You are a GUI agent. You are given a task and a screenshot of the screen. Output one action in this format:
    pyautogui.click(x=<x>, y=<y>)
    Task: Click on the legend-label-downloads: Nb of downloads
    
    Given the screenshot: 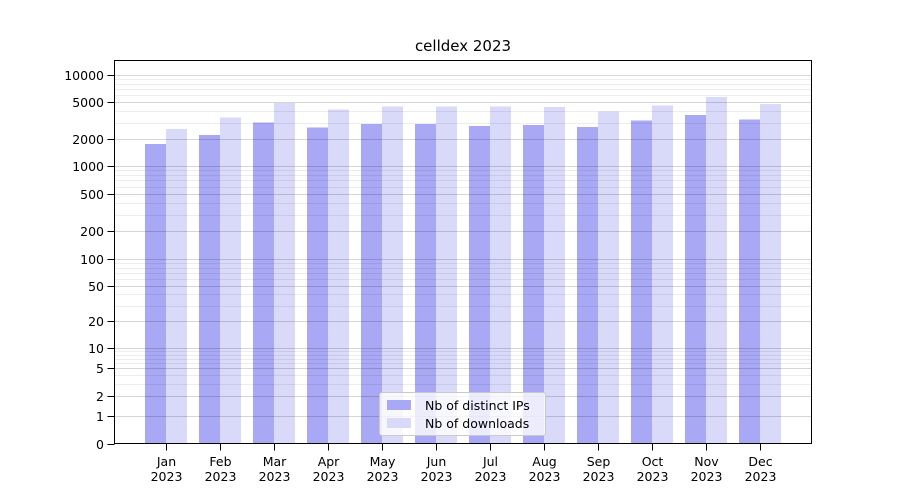 What is the action you would take?
    pyautogui.click(x=477, y=423)
    